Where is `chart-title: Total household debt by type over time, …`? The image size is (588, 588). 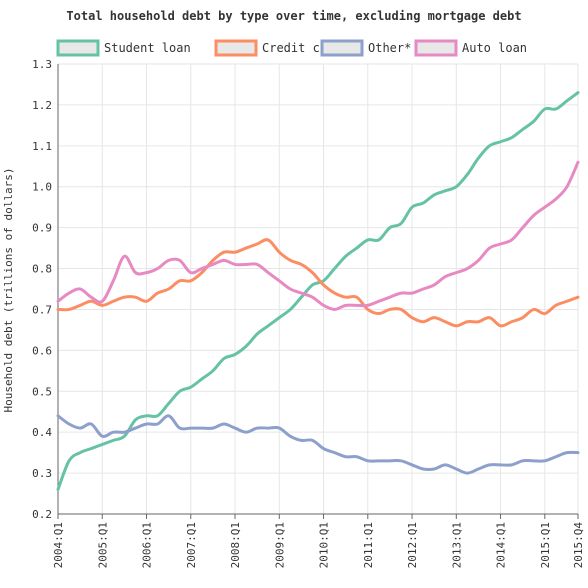 chart-title: Total household debt by type over time, … is located at coordinates (293, 16).